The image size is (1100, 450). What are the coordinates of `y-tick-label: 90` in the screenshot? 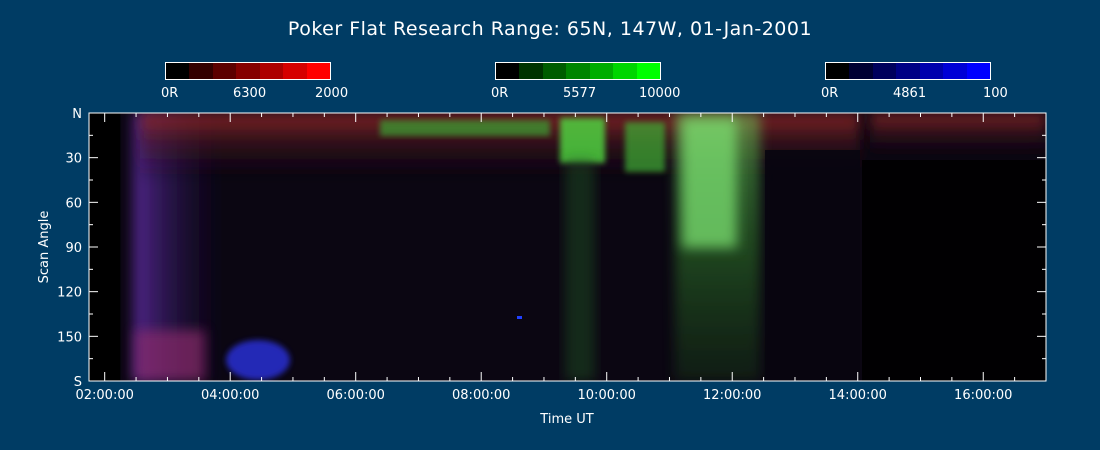 It's located at (73, 248).